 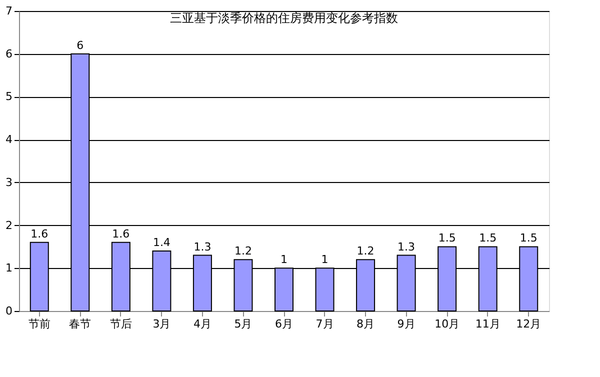 I want to click on x-tick-label: 节后, so click(x=121, y=324).